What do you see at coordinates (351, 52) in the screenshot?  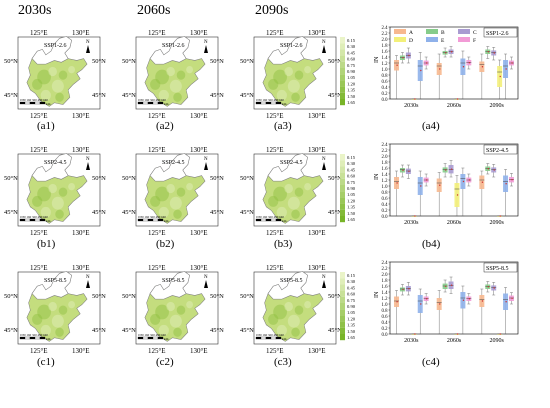 I see `colorbar-tick: 0.45` at bounding box center [351, 52].